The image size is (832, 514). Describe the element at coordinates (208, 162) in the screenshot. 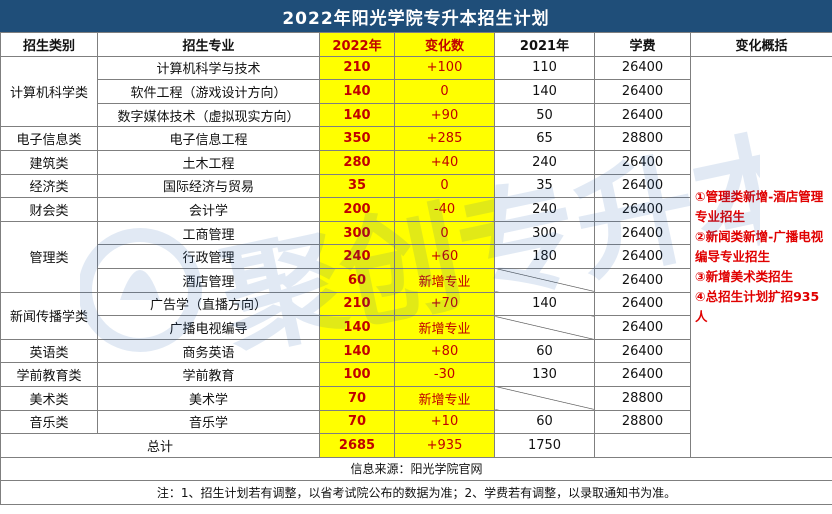

I see `major-cell: 土木工程` at that location.